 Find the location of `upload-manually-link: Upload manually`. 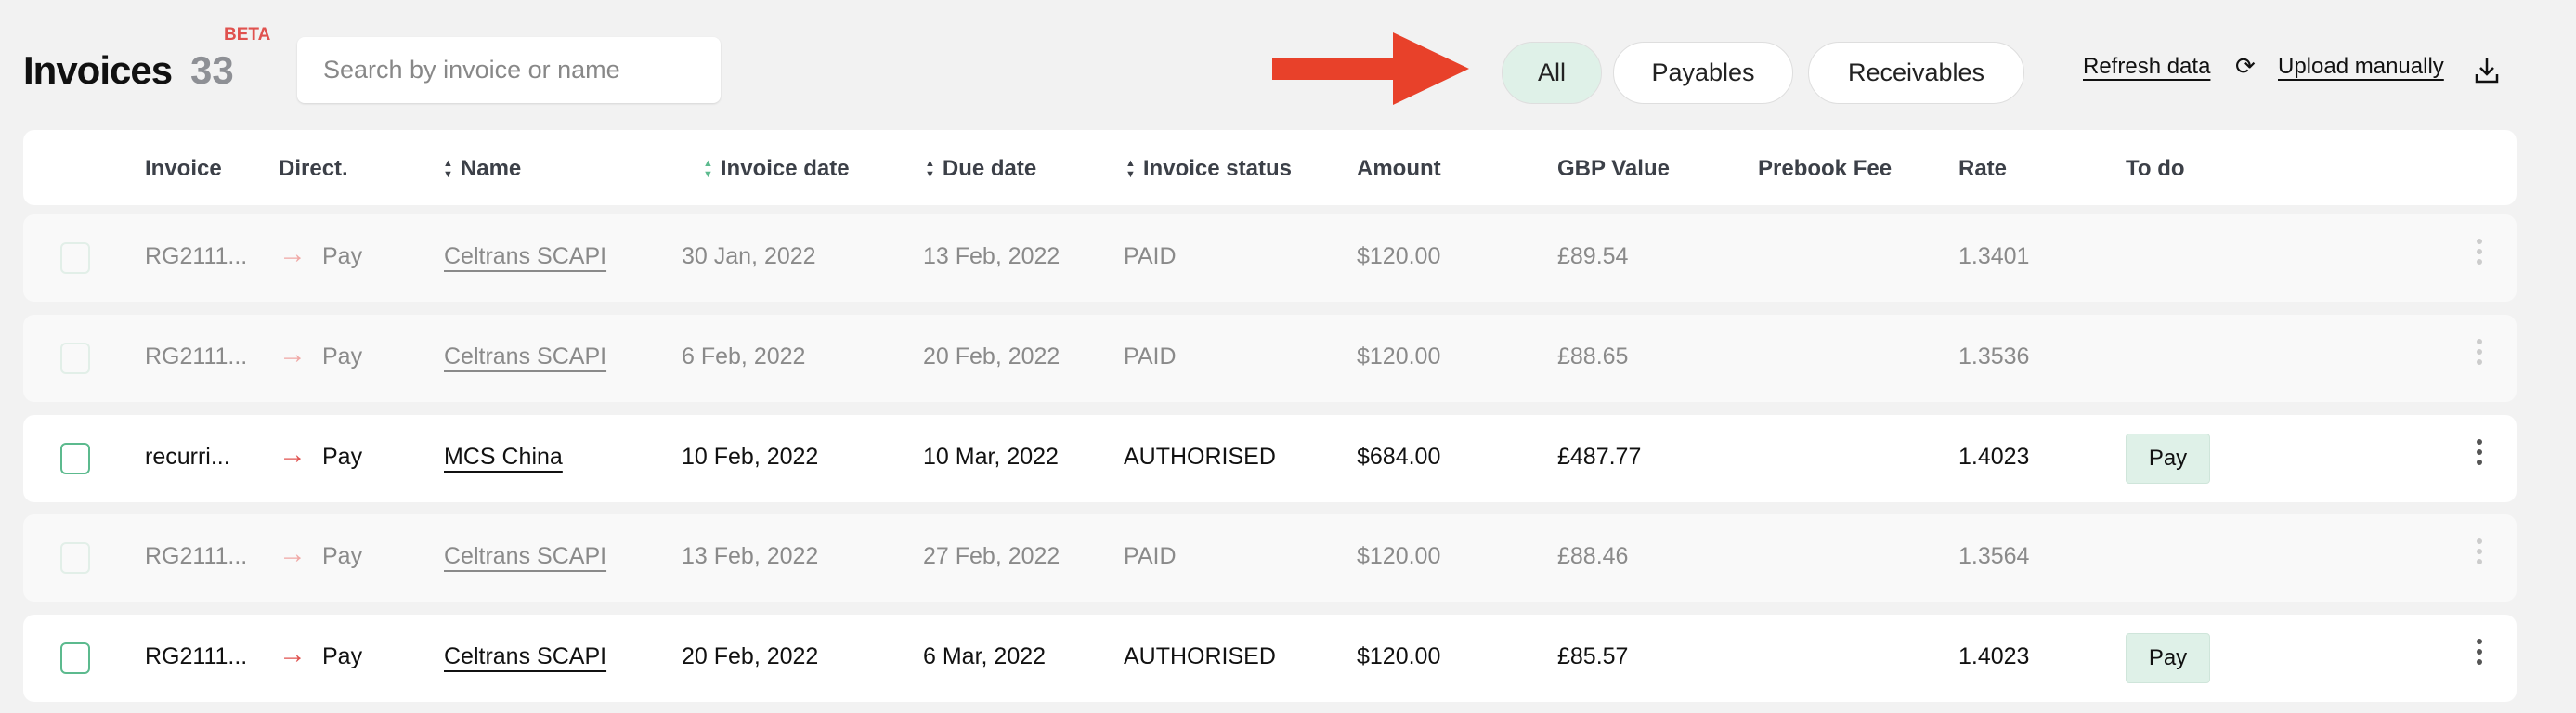

upload-manually-link: Upload manually is located at coordinates (2361, 66).